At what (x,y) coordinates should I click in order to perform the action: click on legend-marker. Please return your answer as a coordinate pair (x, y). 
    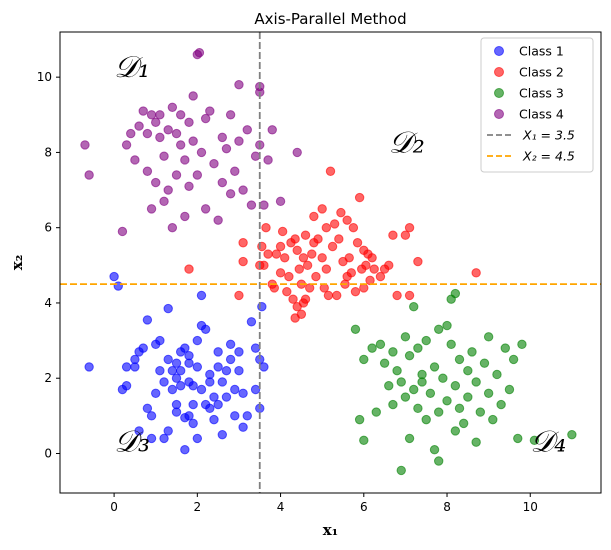
    Looking at the image, I should click on (499, 51).